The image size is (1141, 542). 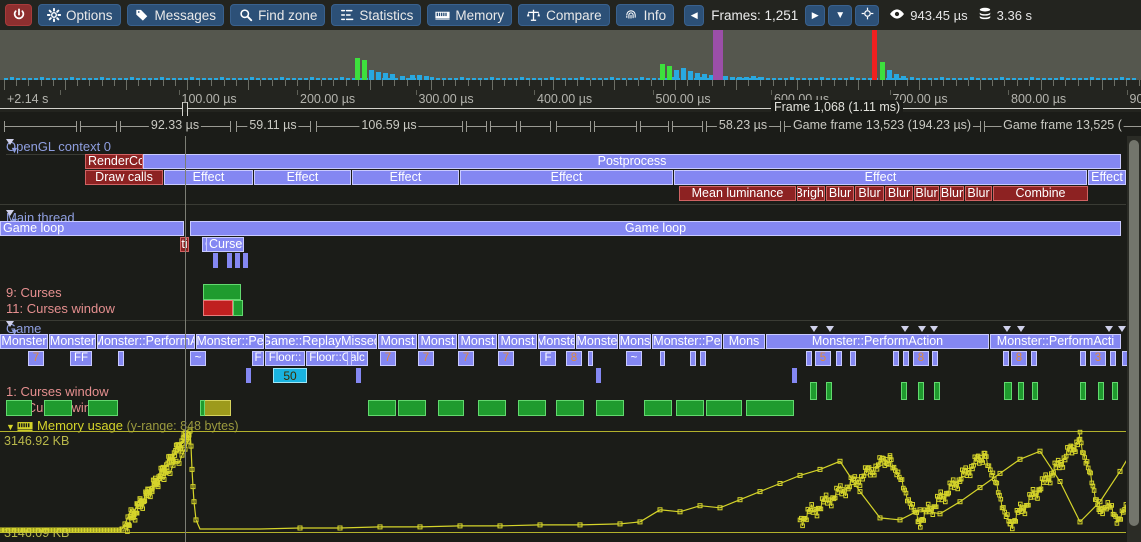 What do you see at coordinates (60, 308) in the screenshot?
I see `lock-11-curses-window: 11: Curses window` at bounding box center [60, 308].